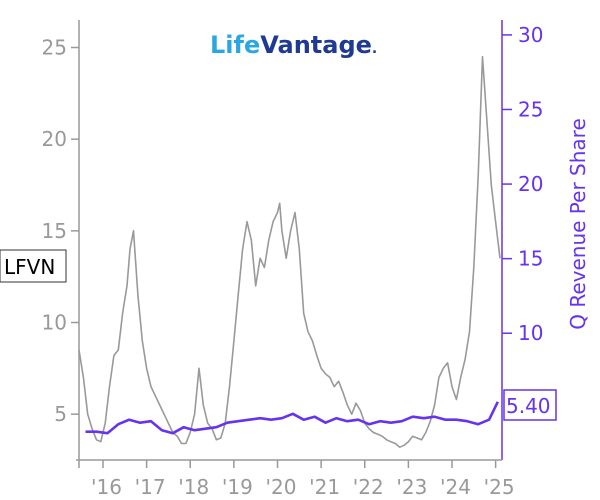  Describe the element at coordinates (237, 487) in the screenshot. I see `x-tick-label: '19` at that location.